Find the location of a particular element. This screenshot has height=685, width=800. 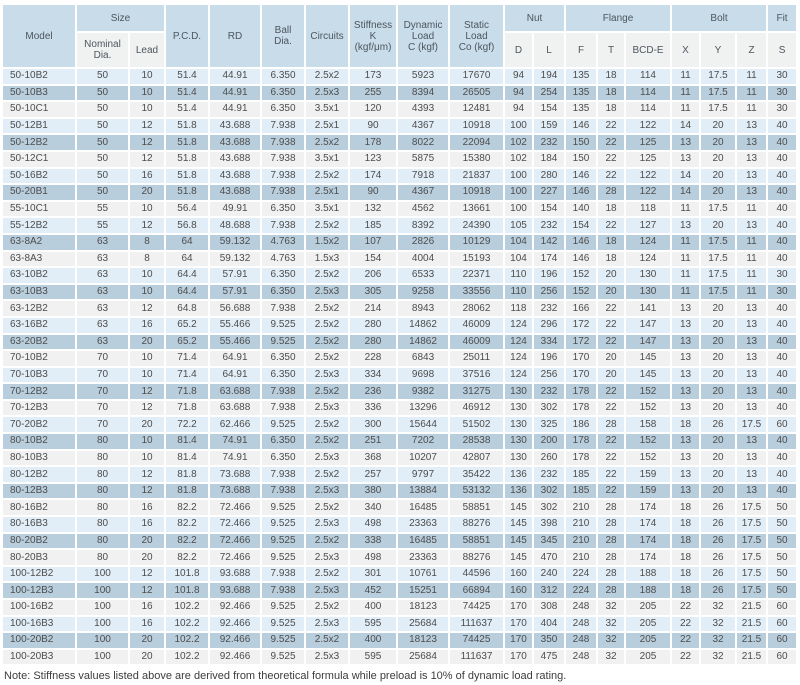

table-cell: 498 is located at coordinates (373, 557).